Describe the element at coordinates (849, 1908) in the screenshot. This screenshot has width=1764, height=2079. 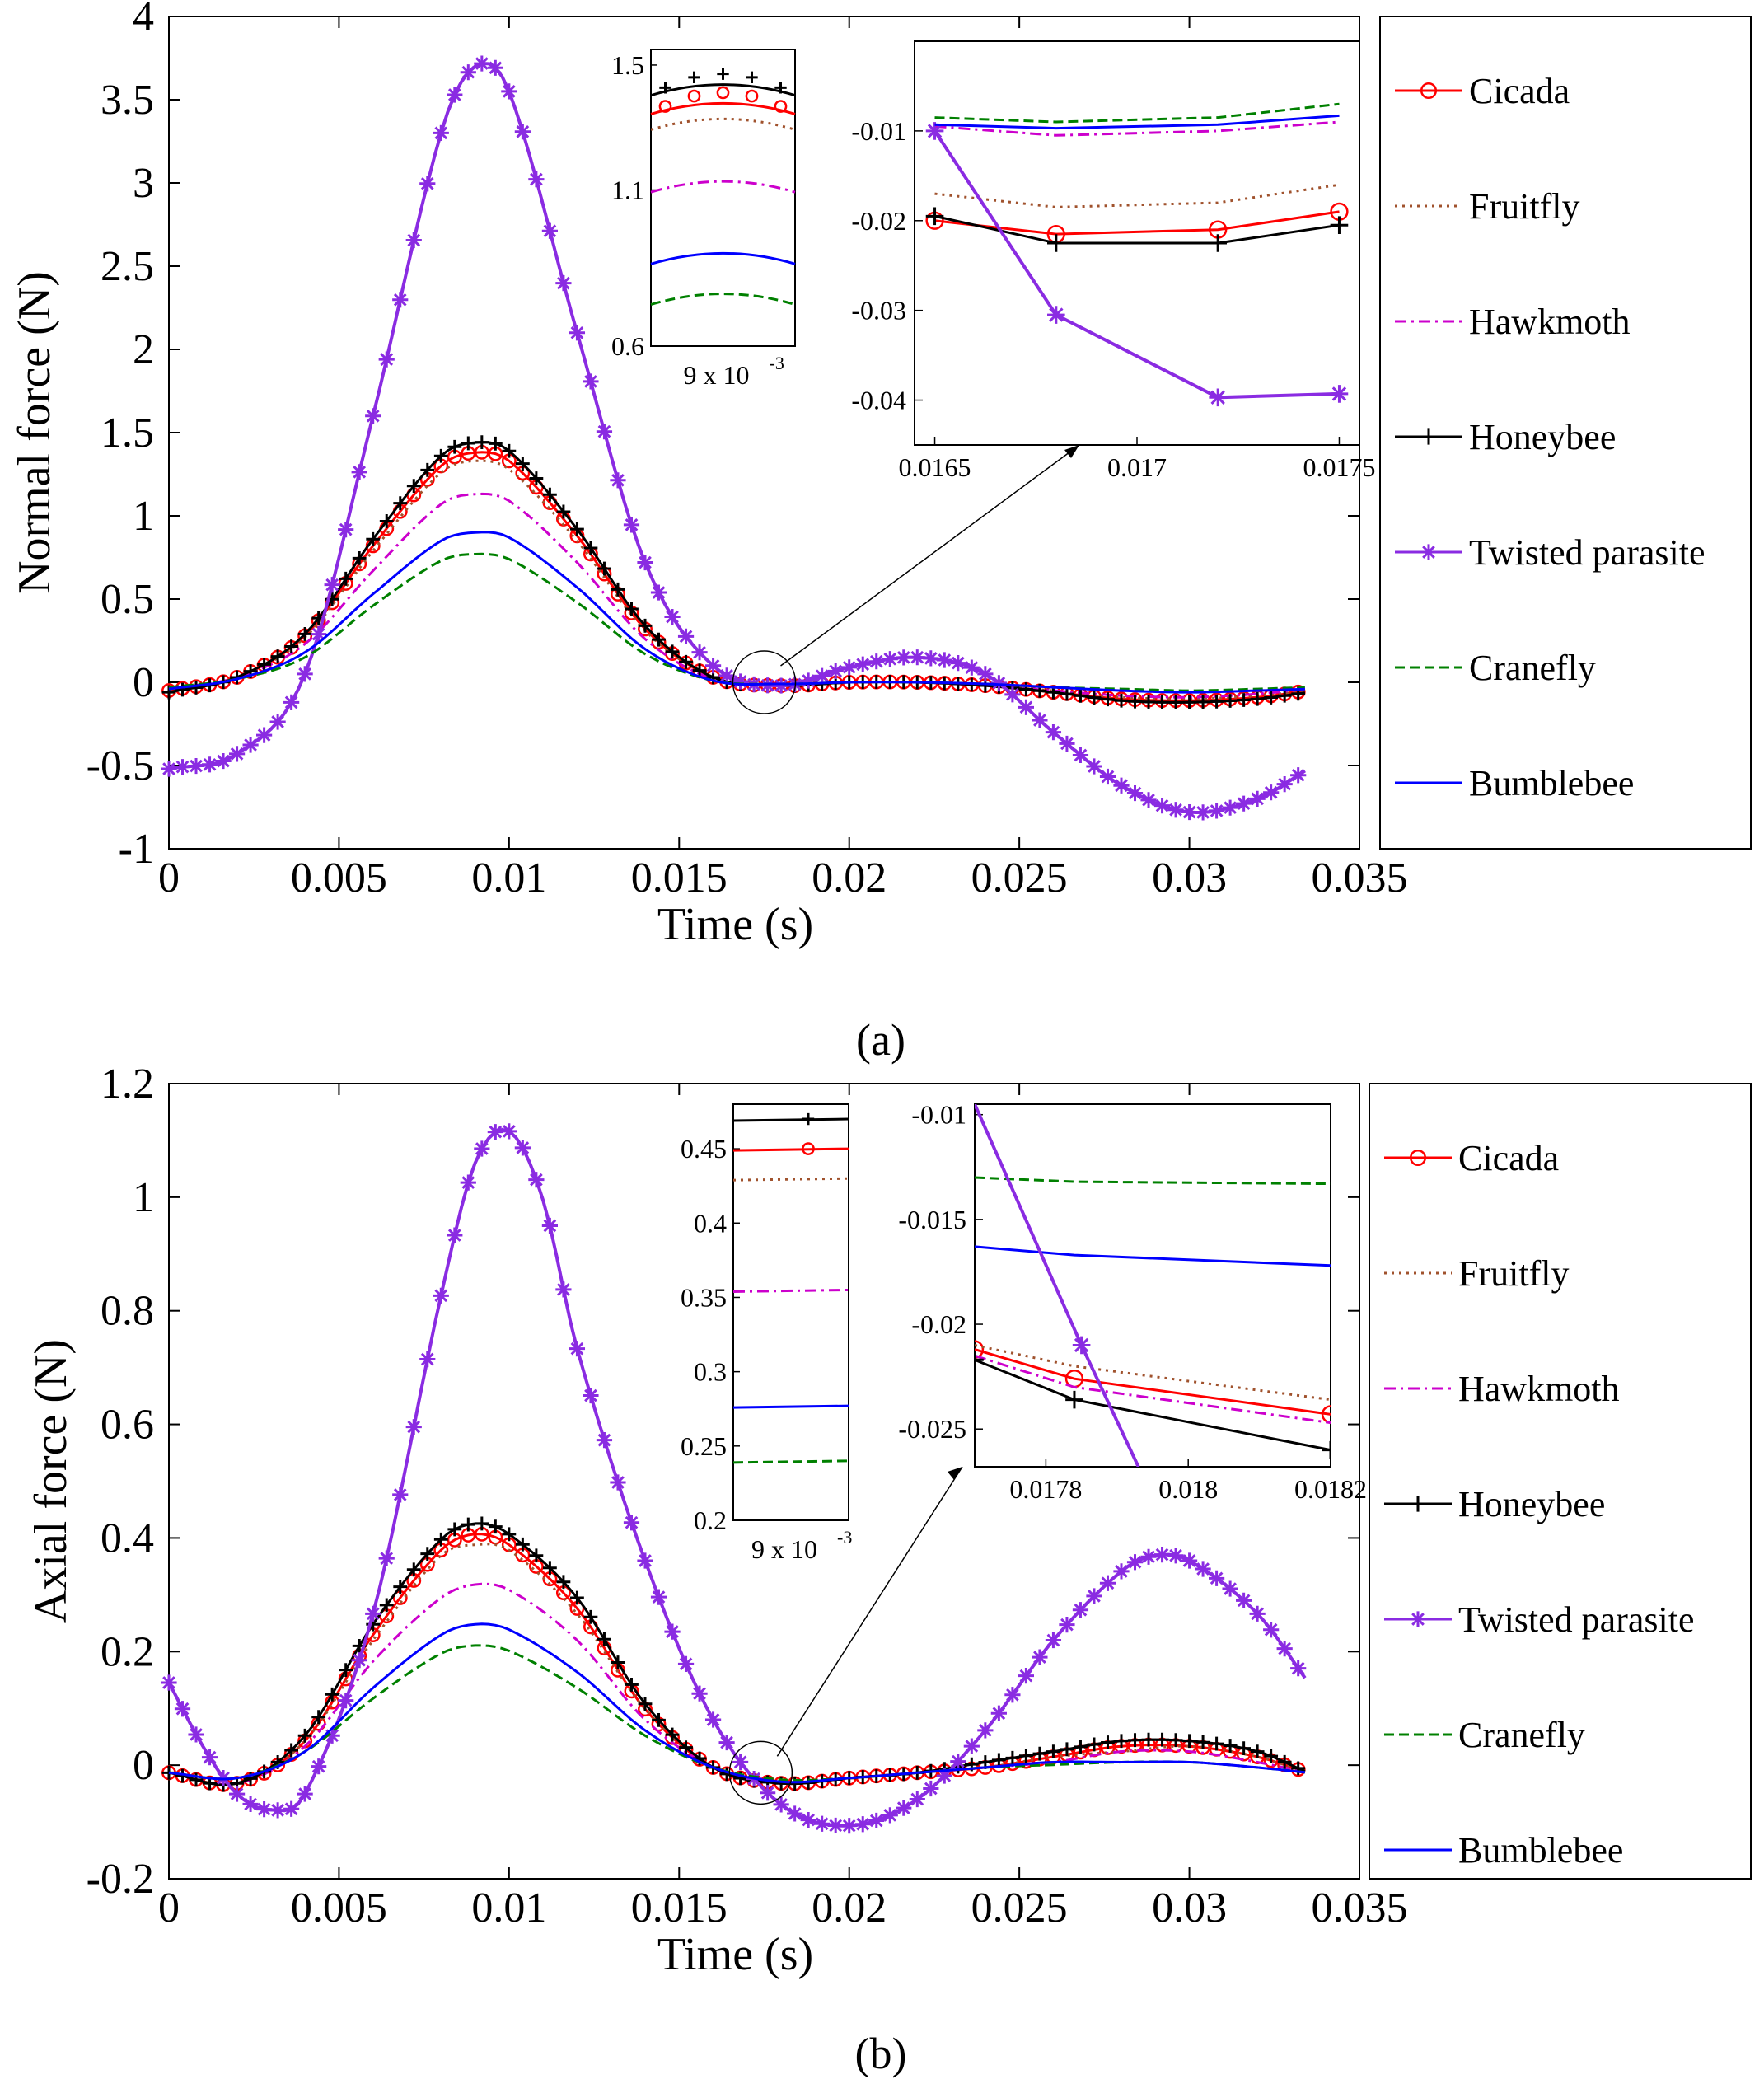
I see `x-tick-label: 0.02` at that location.